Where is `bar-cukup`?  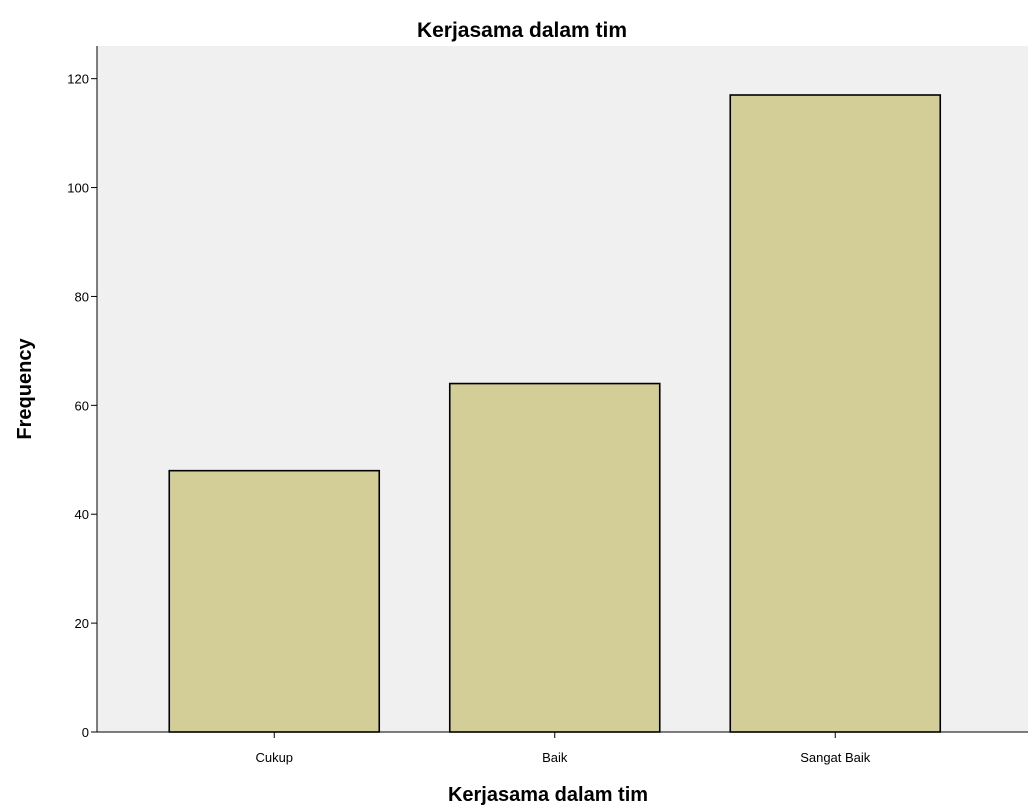 bar-cukup is located at coordinates (274, 601).